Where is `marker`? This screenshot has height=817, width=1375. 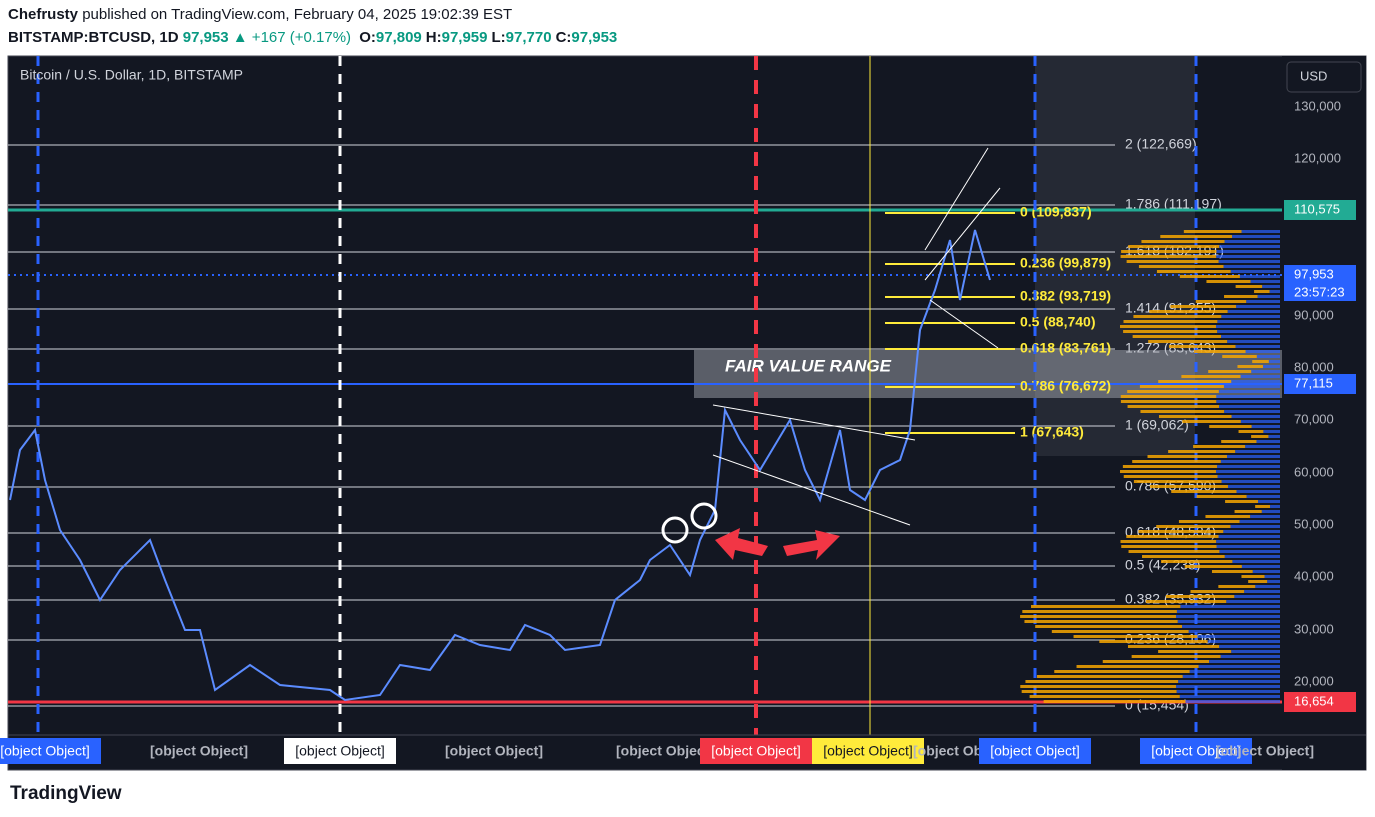
marker is located at coordinates (675, 530).